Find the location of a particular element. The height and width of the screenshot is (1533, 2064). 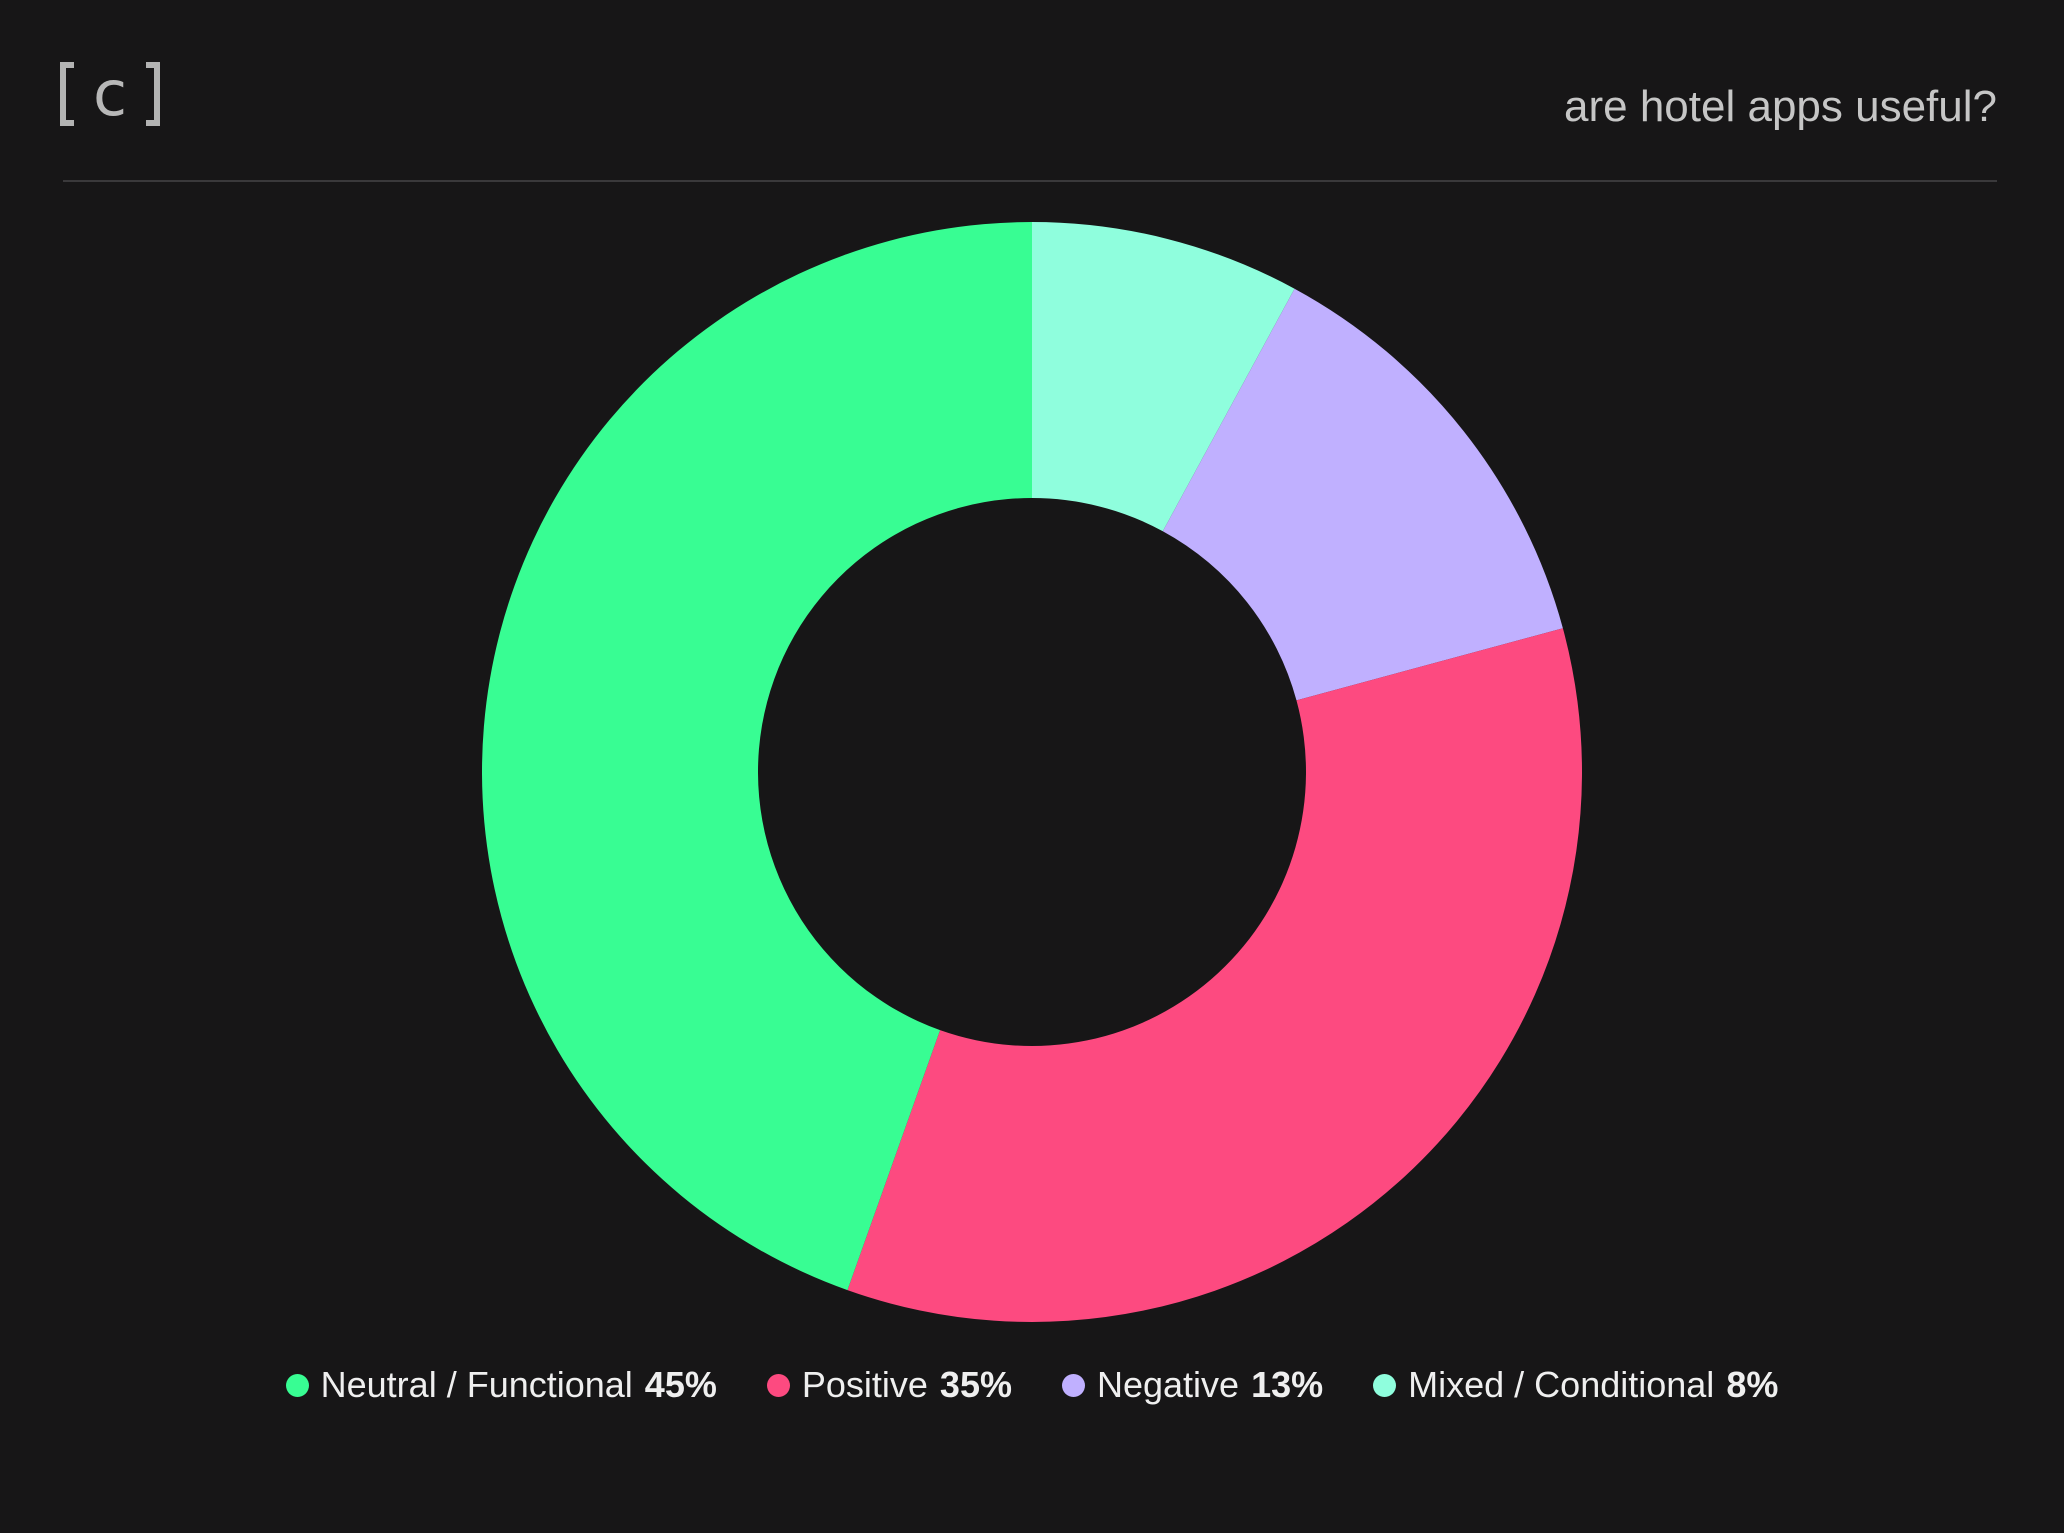

legend-label: Mixed / Conditional is located at coordinates (1561, 1384).